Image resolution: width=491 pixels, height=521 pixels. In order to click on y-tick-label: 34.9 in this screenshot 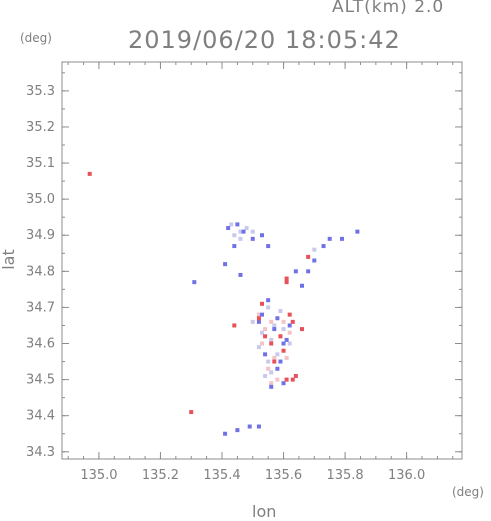, I will do `click(40, 235)`.